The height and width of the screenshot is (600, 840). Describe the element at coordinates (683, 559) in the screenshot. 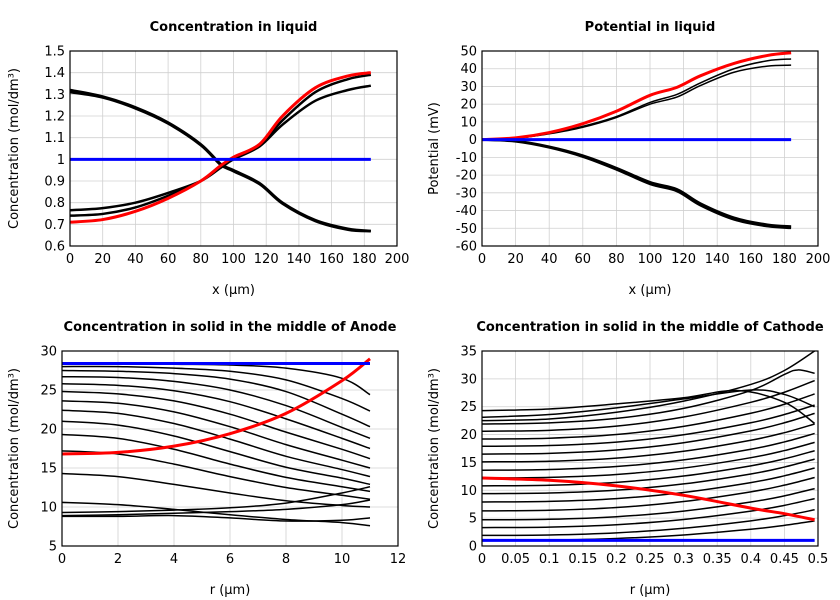

I see `x-tick-label: 0.3` at that location.